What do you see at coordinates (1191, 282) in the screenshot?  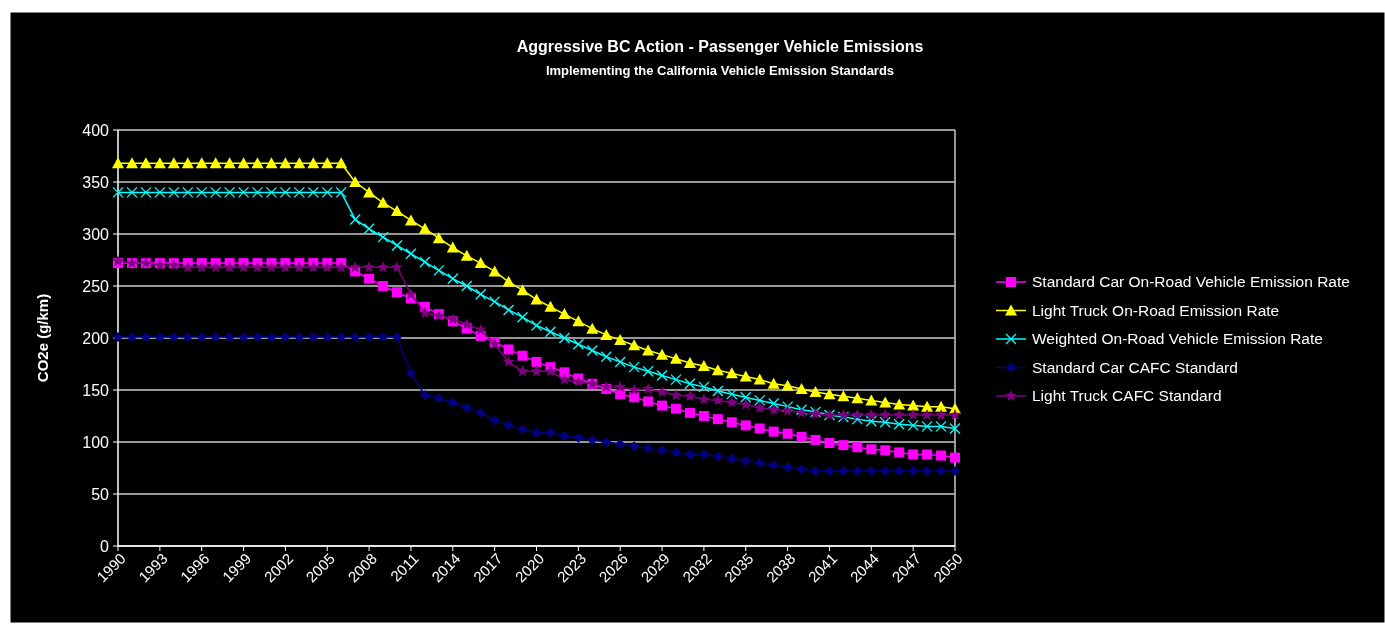 I see `legend-label: Standard Car On-Road Vehicle Emission Rate` at bounding box center [1191, 282].